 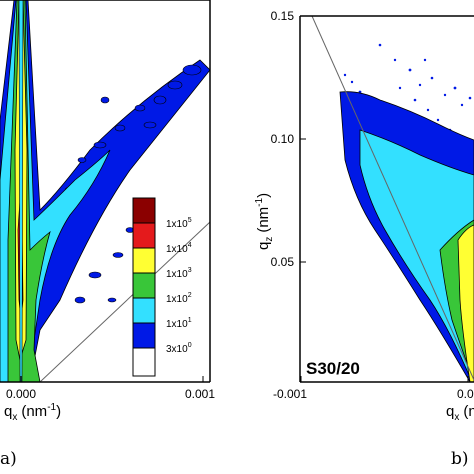 What do you see at coordinates (200, 394) in the screenshot?
I see `panel-a-x-tick-label-1: 0.001` at bounding box center [200, 394].